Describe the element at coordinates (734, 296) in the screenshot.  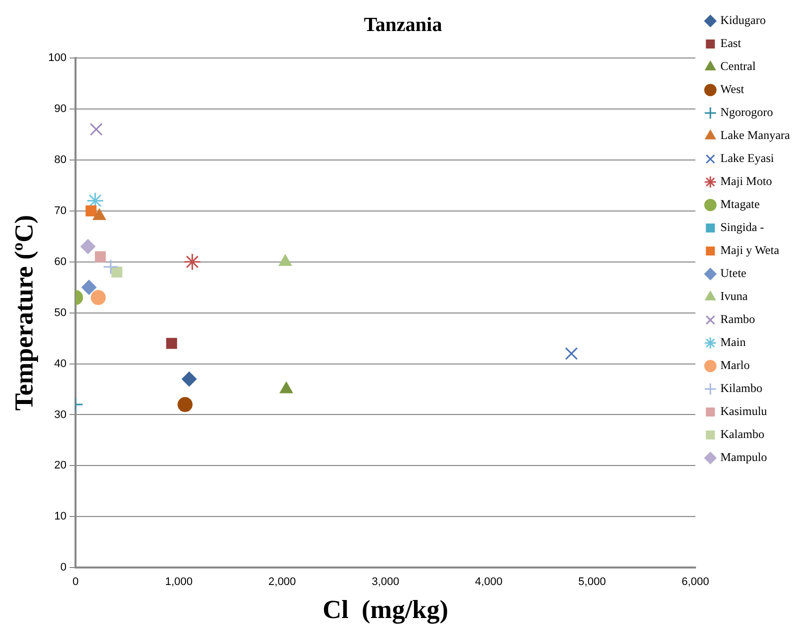
I see `legend-label: Ivuna` at that location.